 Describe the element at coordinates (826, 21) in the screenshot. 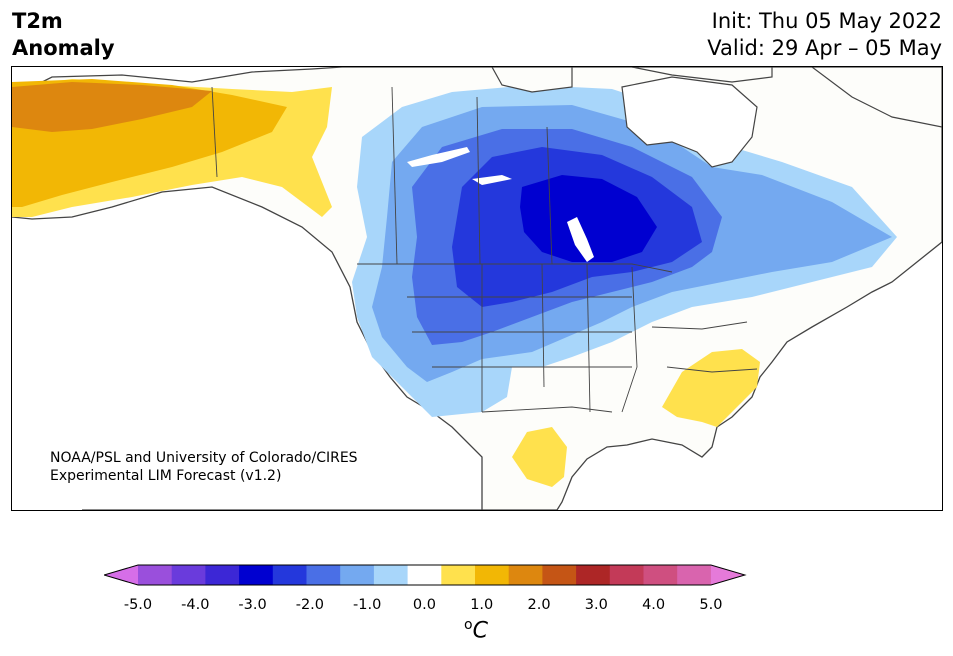

I see `init-date: Init: Thu 05 May 2022` at that location.